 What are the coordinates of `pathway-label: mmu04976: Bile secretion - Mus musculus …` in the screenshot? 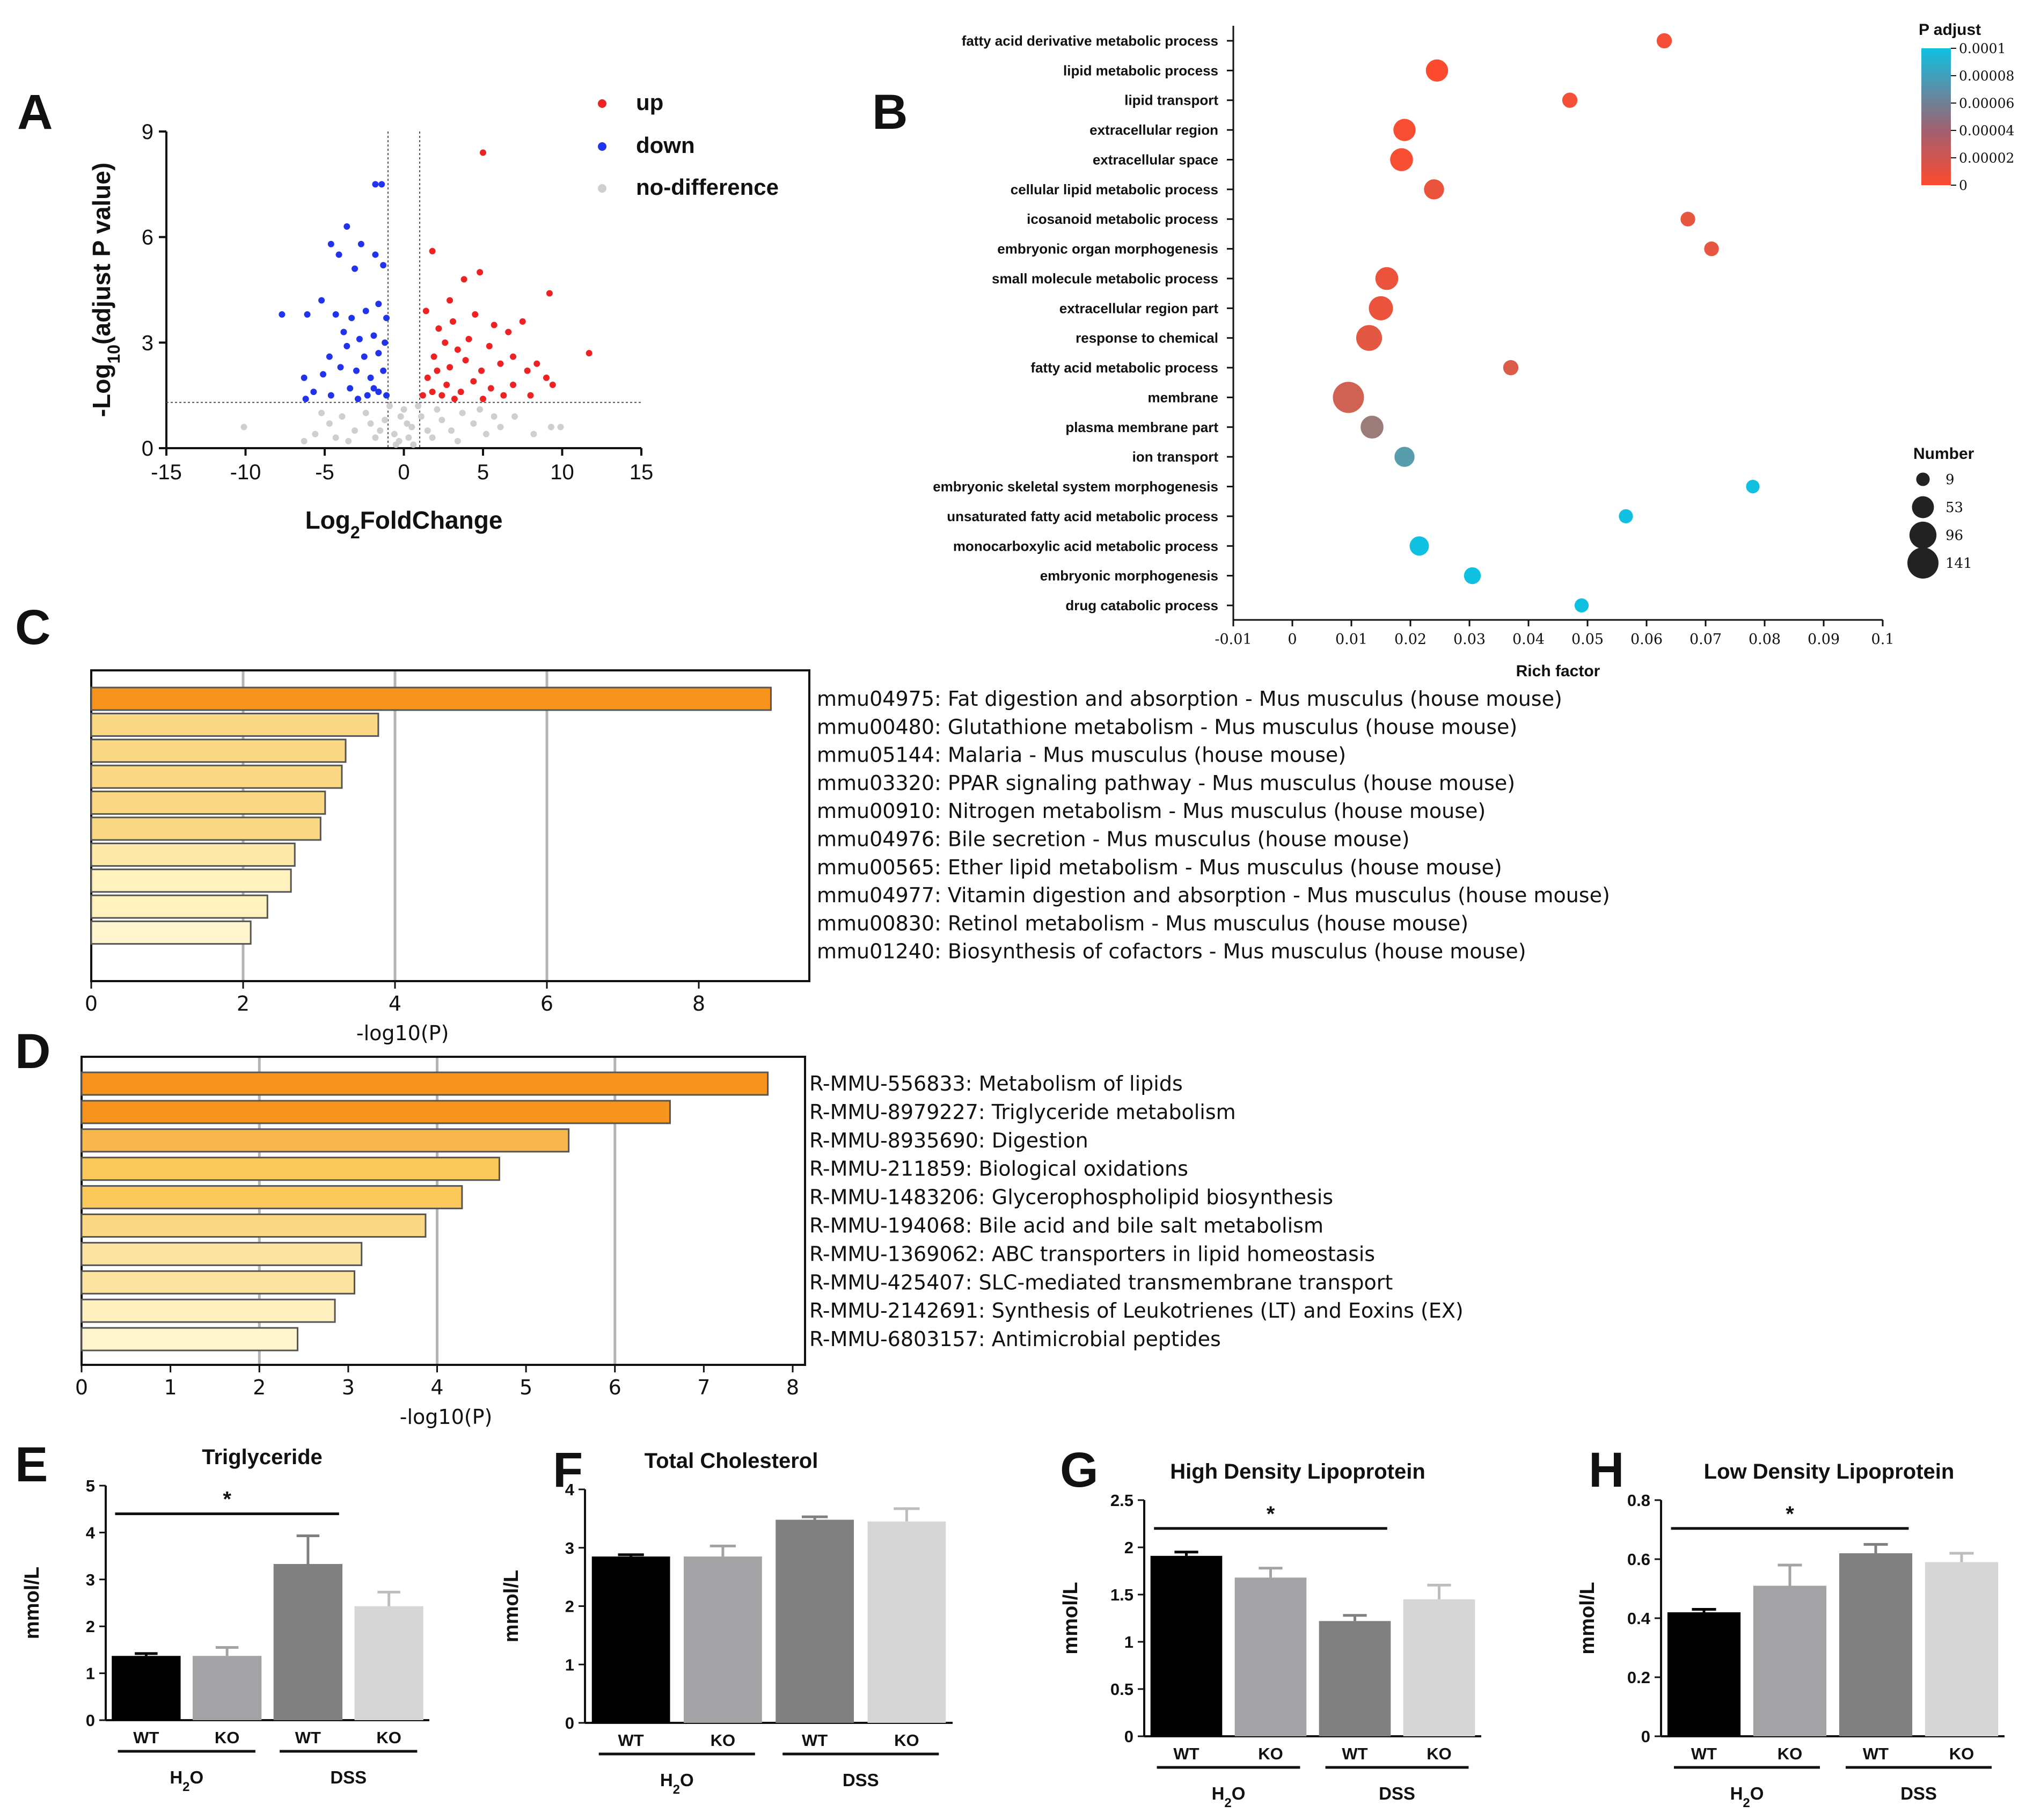 It's located at (1113, 839).